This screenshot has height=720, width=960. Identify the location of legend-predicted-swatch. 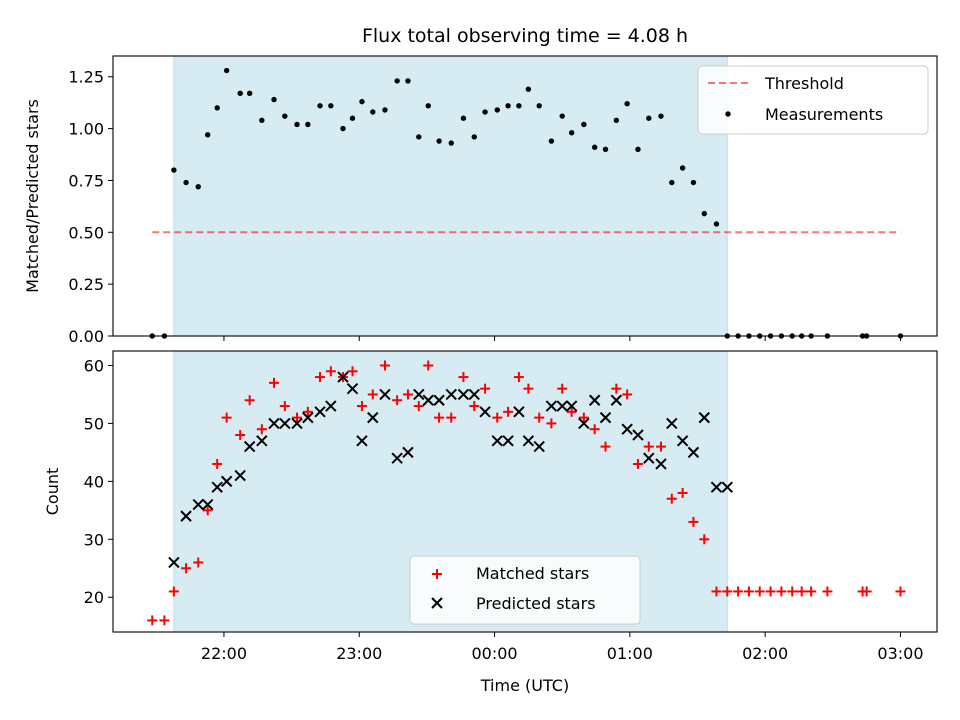
(437, 603).